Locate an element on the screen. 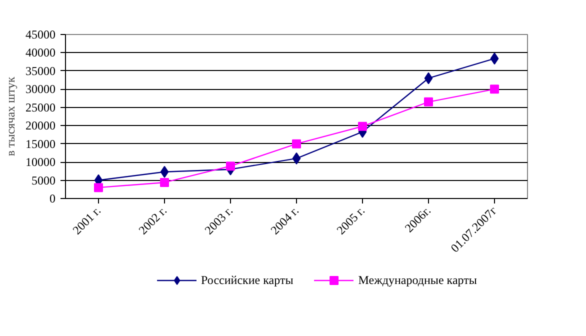 This screenshot has width=586, height=336. y-tick-label: 25000 is located at coordinates (41, 107).